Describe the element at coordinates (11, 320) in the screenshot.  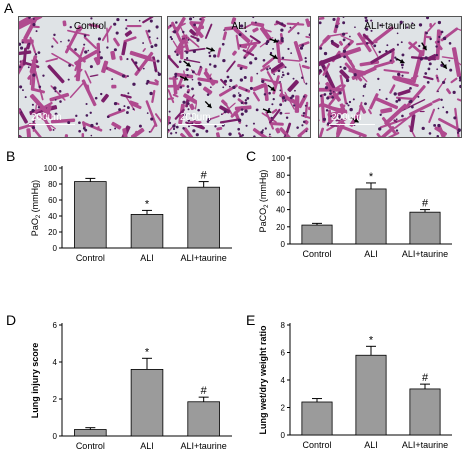
I see `panel-letter-d: D` at that location.